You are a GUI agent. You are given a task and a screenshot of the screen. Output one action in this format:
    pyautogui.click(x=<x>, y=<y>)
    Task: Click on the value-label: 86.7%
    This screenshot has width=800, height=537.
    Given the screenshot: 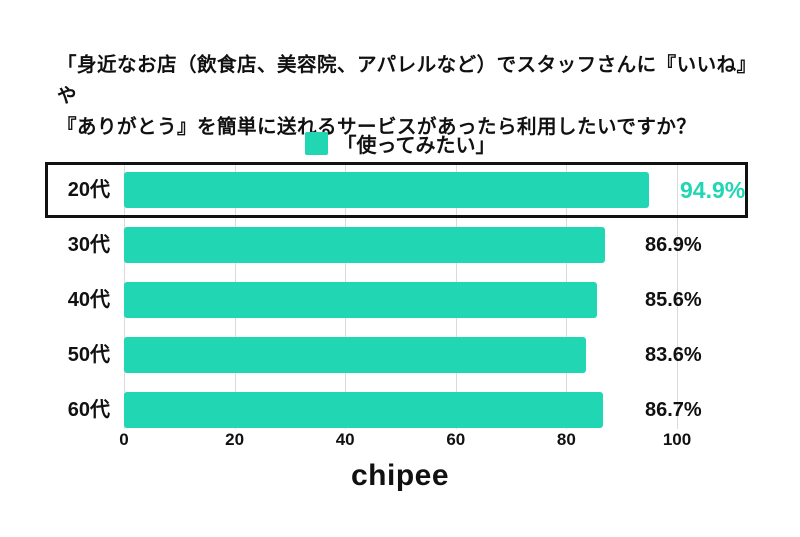 What is the action you would take?
    pyautogui.click(x=673, y=410)
    